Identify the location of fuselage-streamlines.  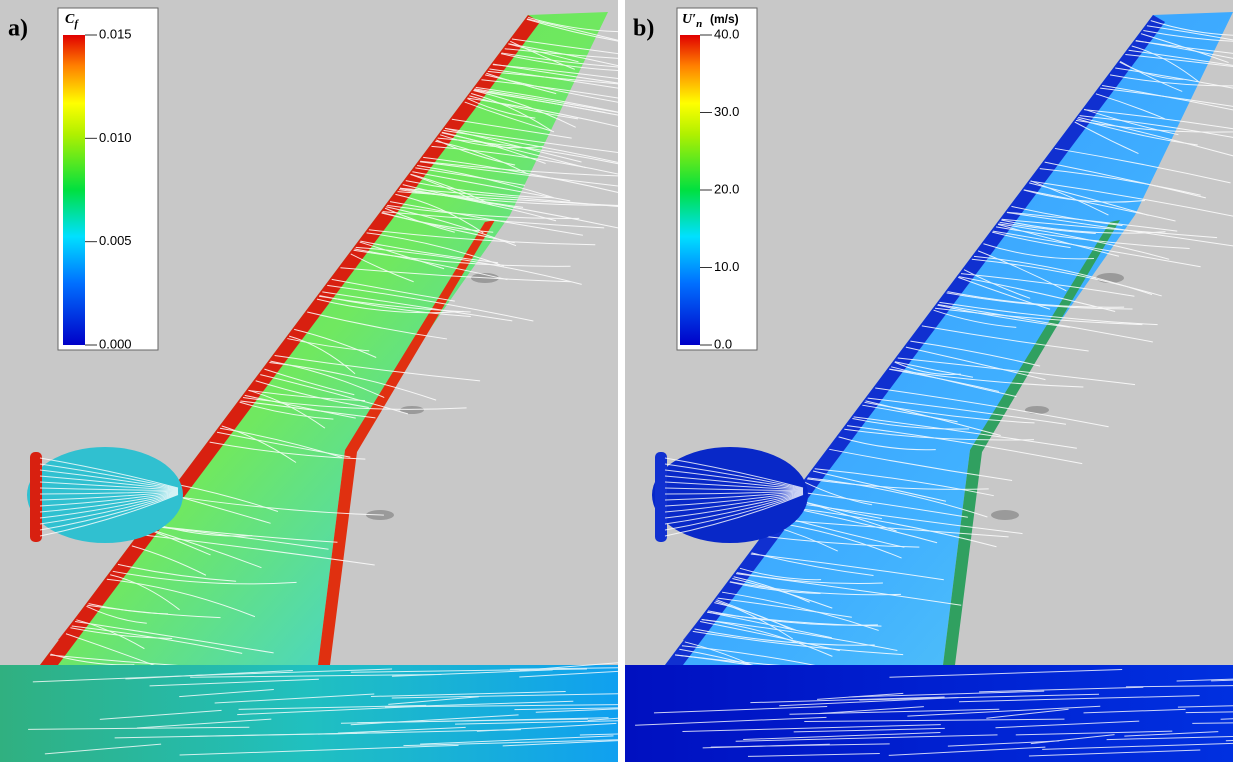
(323, 709).